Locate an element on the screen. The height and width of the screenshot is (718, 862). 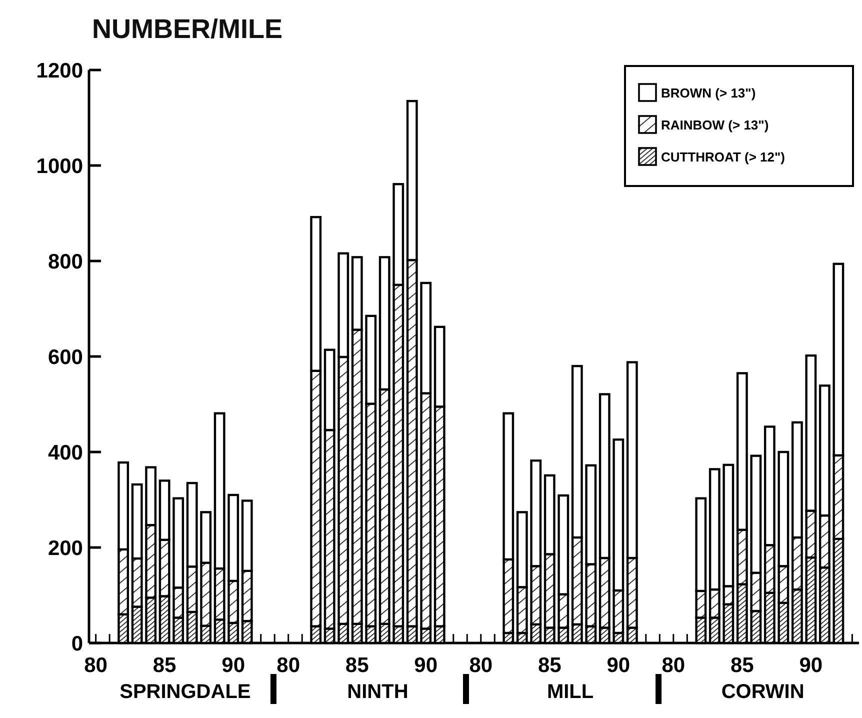
y-tick-label: 800 is located at coordinates (65, 262).